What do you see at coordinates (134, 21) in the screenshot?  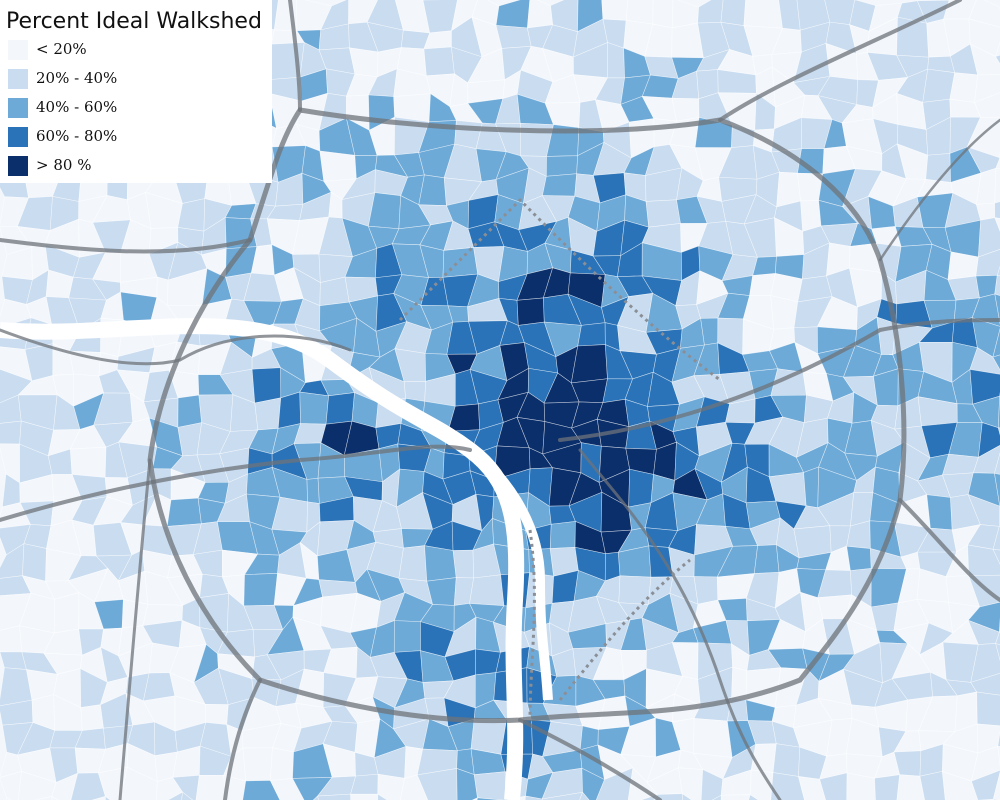 I see `legend-title: Percent Ideal Walkshed` at bounding box center [134, 21].